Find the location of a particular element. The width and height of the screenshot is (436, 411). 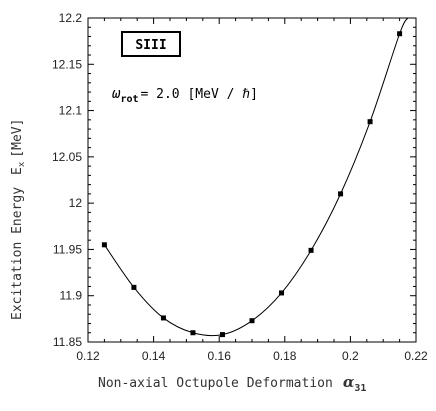

x-axis-title: Non-axial Octupole Deformation α31 is located at coordinates (232, 383).